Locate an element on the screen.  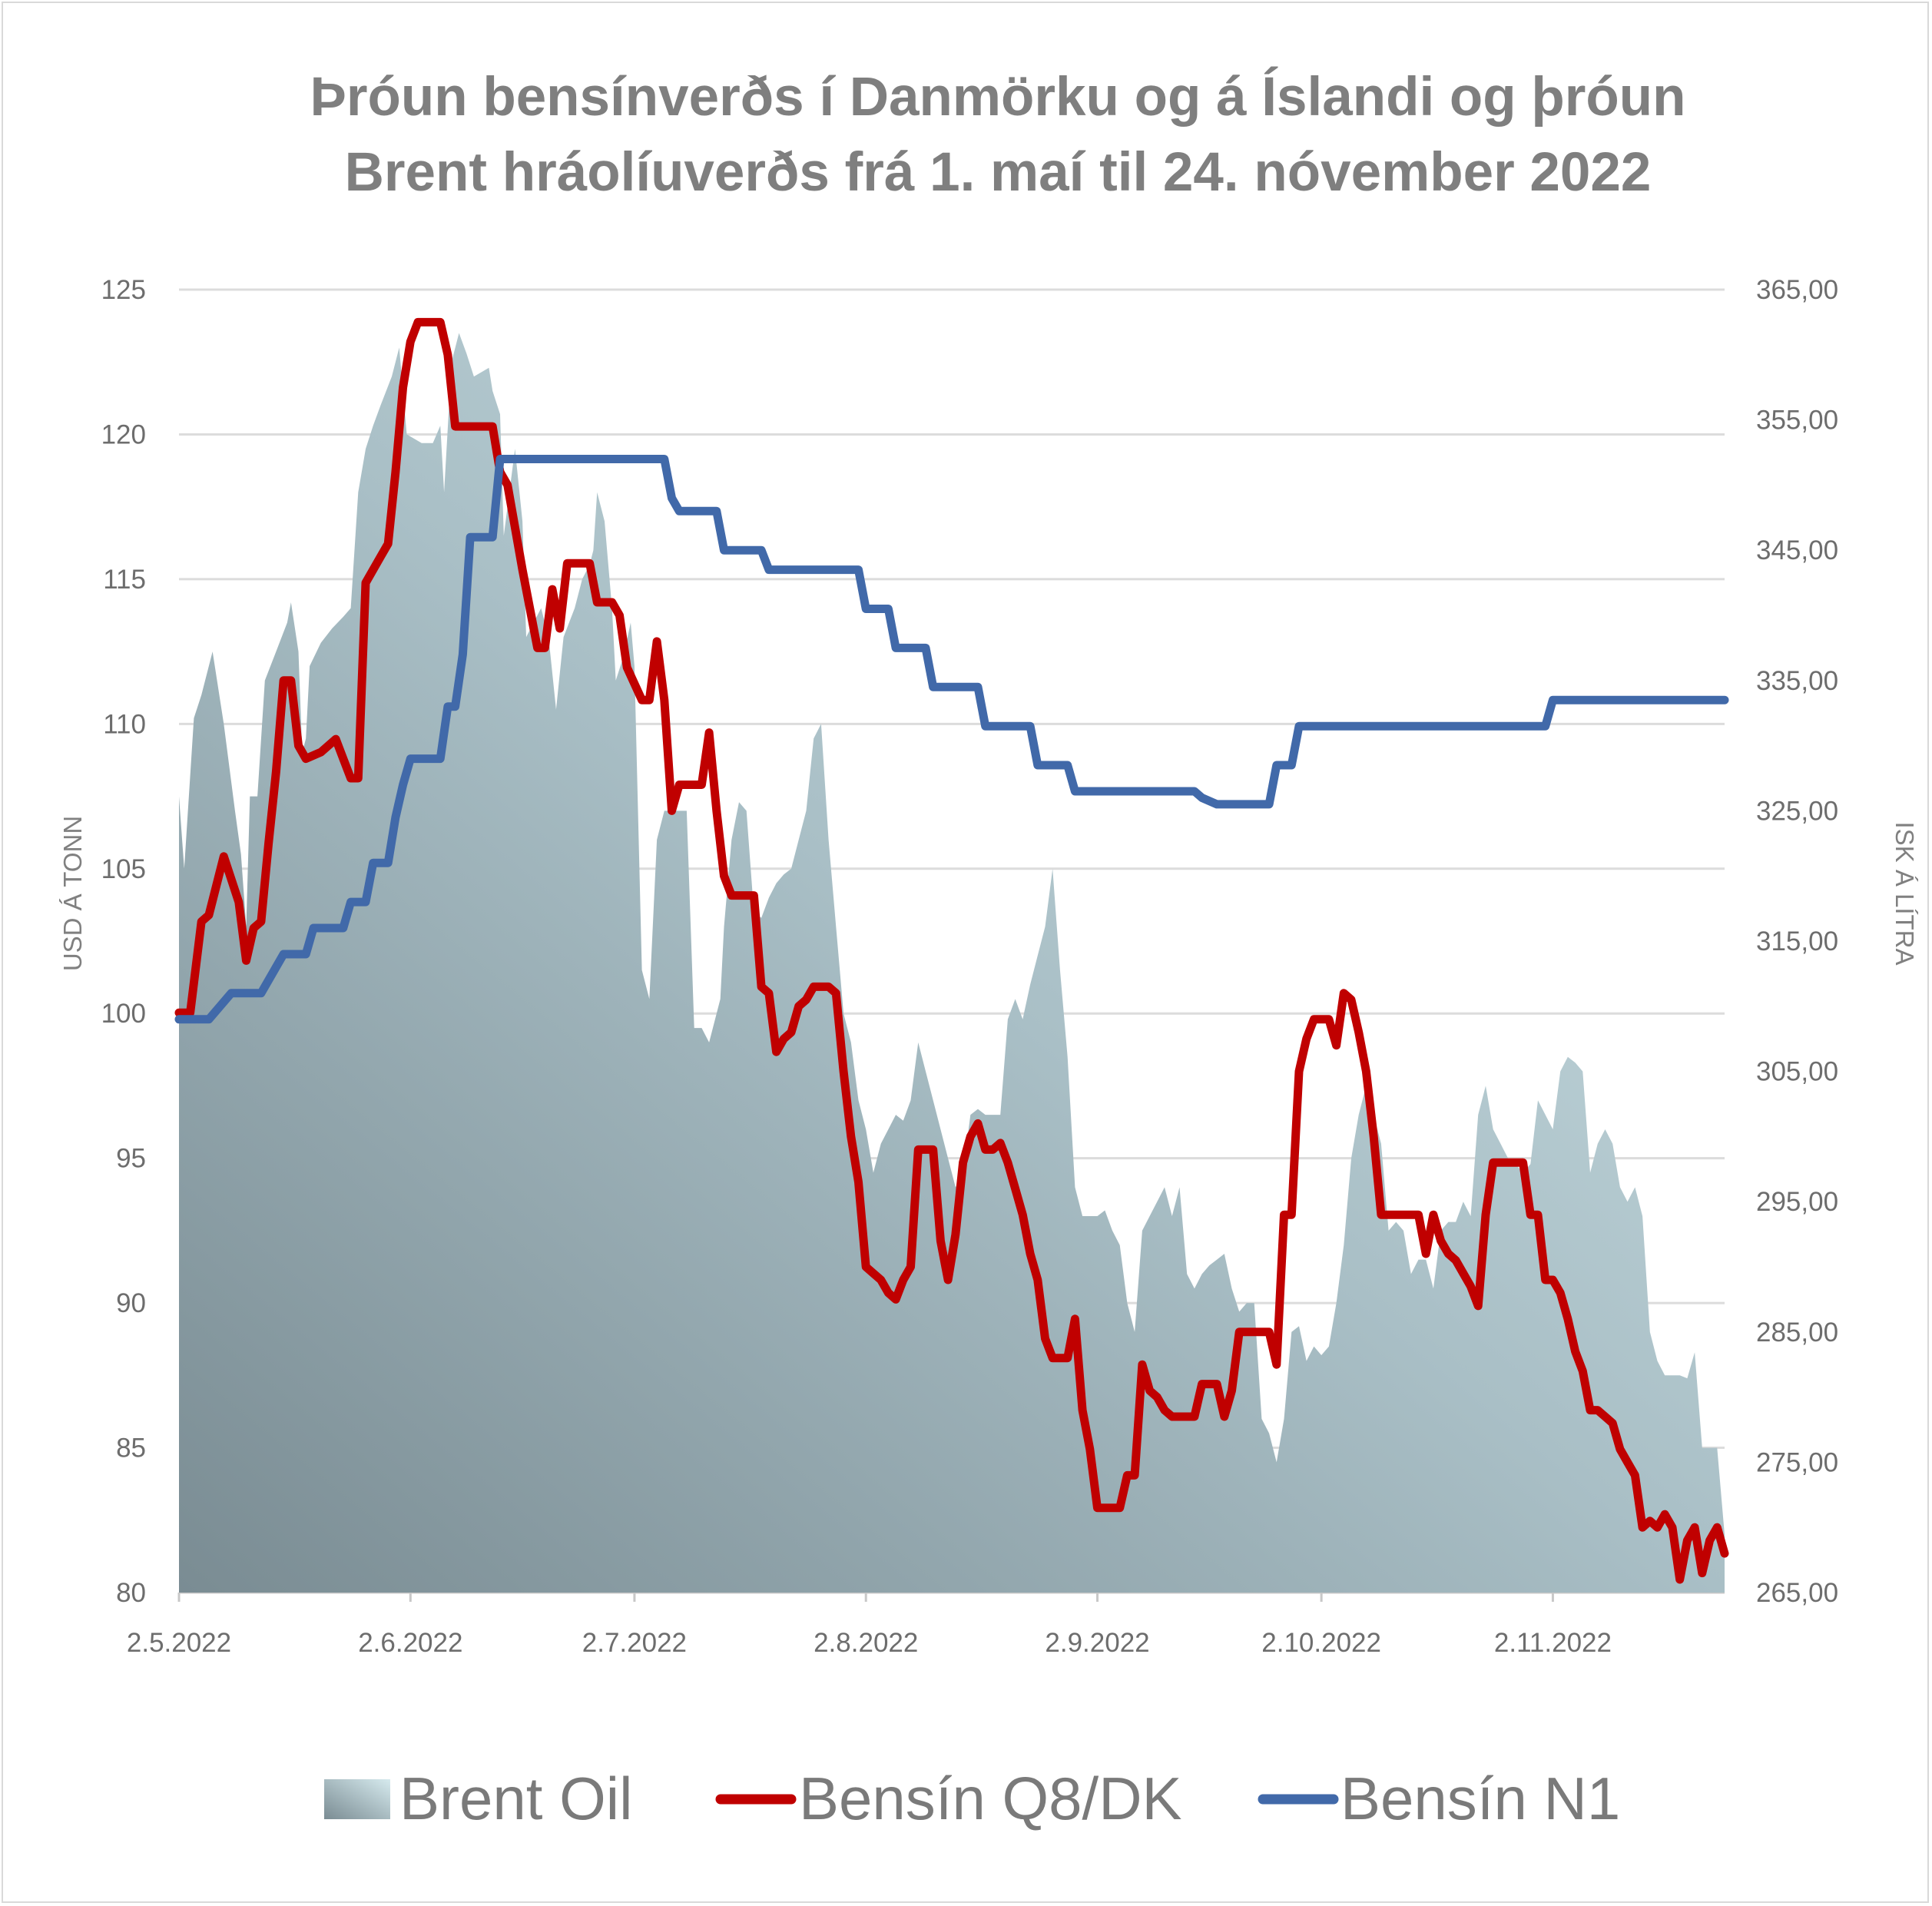
legend-label-bensin-n1: Bensín N1 is located at coordinates (1480, 1798).